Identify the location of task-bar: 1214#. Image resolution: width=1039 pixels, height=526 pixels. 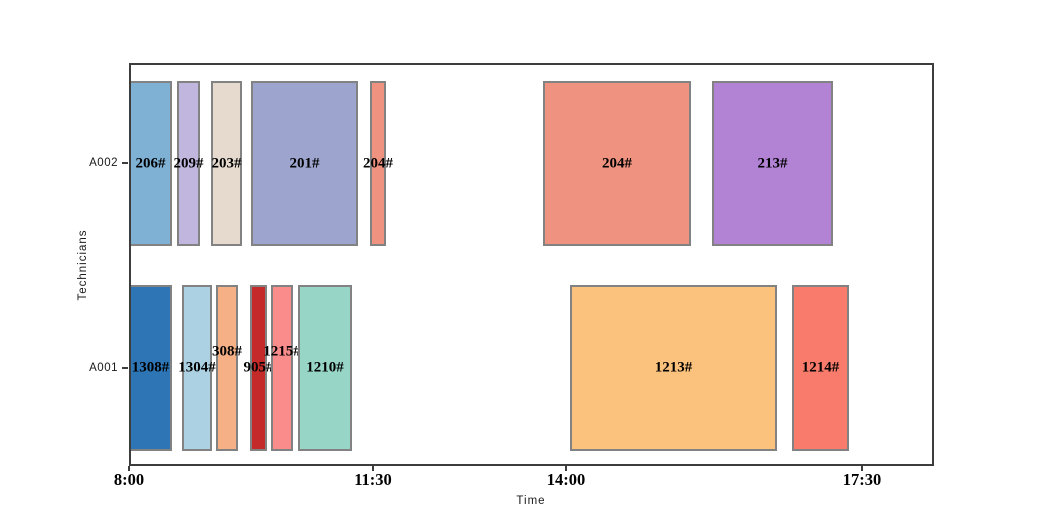
(820, 368).